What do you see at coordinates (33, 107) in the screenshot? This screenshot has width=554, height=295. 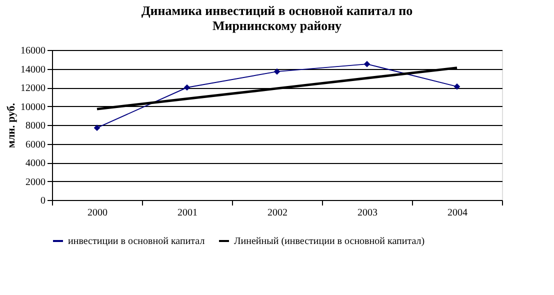 I see `y-tick-label: 10000` at bounding box center [33, 107].